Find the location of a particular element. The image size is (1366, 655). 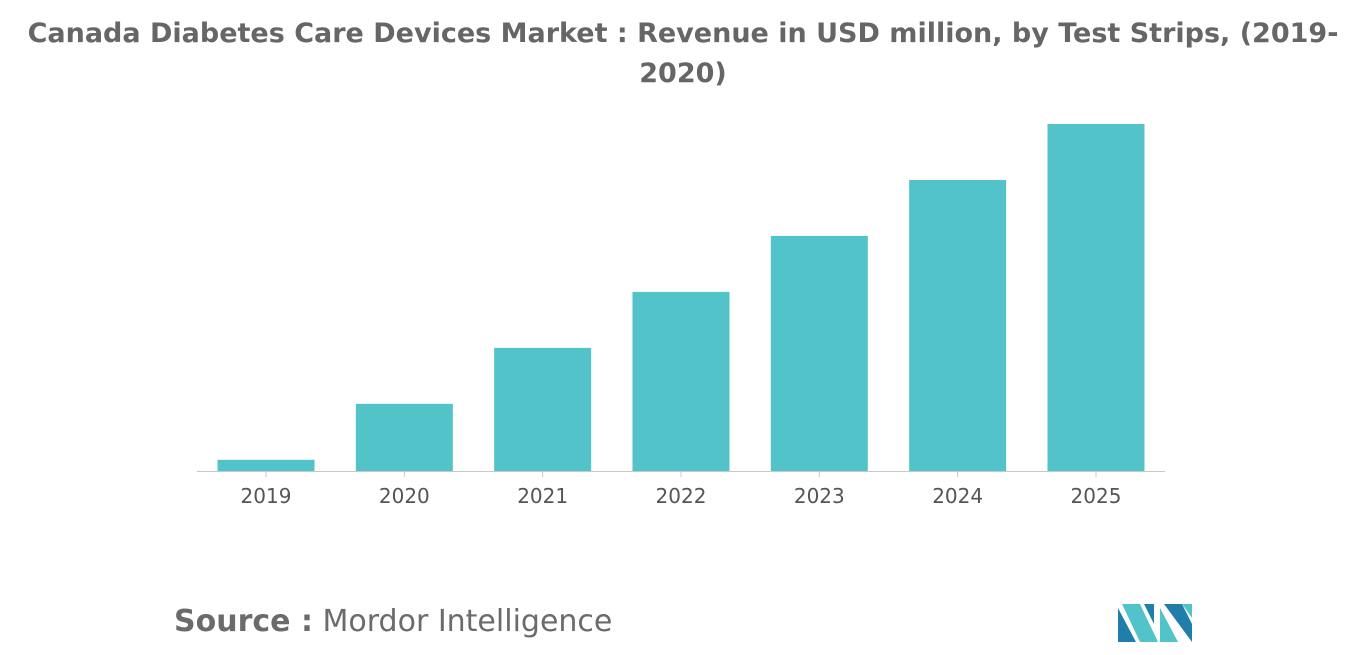

source-attribution: Source : Mordor Intelligence is located at coordinates (393, 621).